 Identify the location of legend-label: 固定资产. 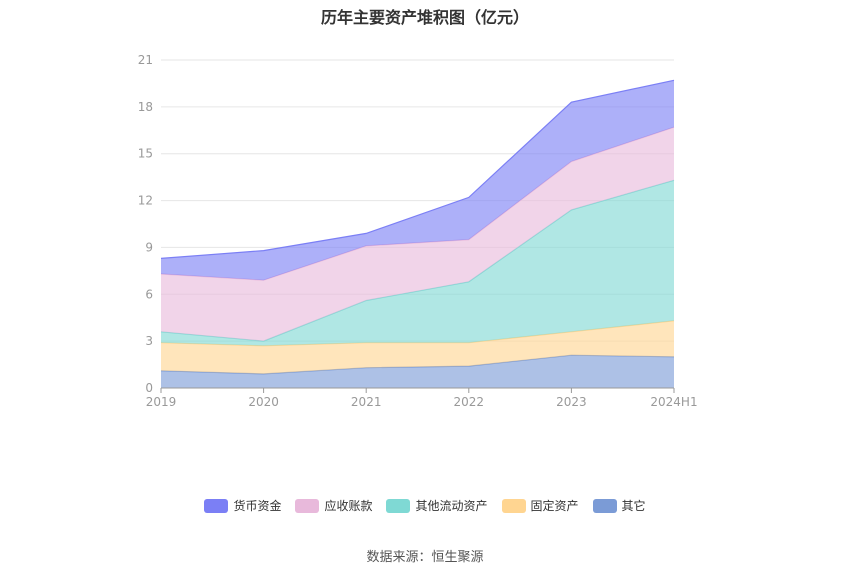
(554, 506).